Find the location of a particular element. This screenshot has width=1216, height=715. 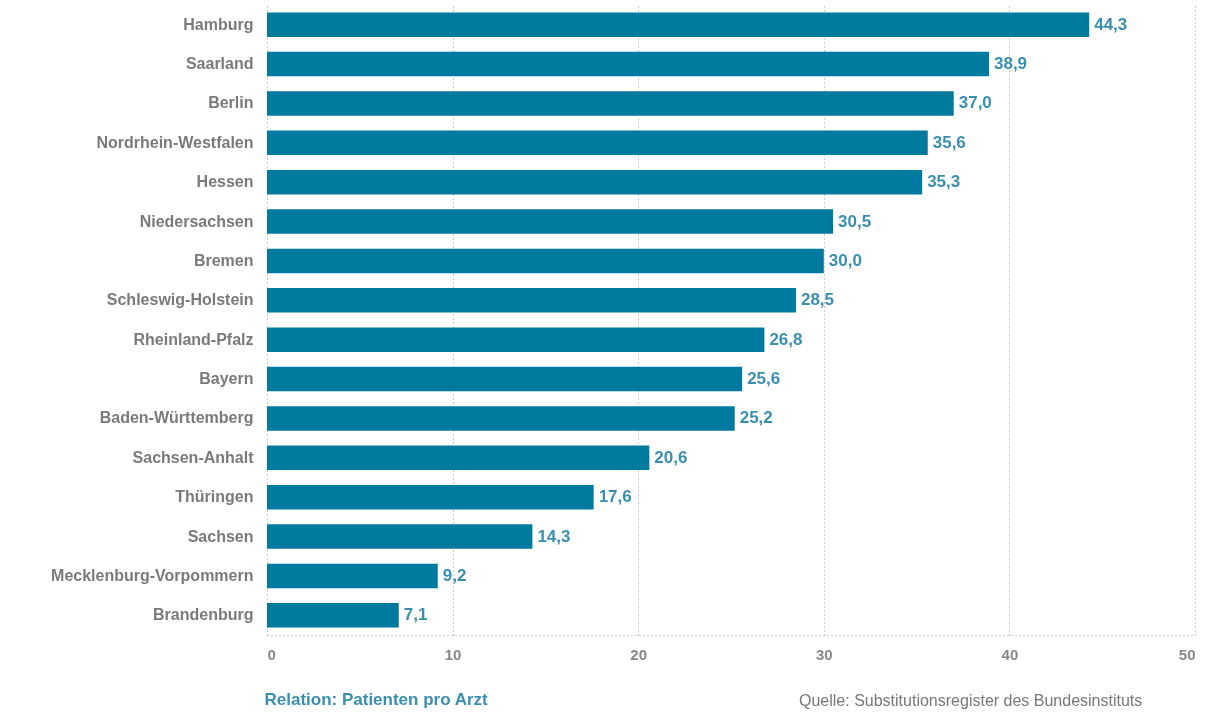

data-label: 20,6 is located at coordinates (671, 457).